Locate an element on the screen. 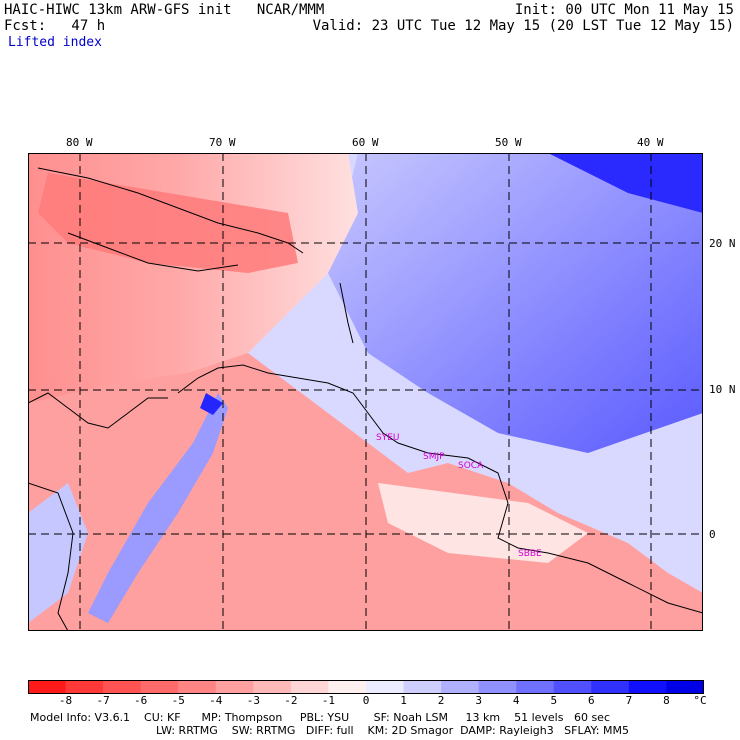 This screenshot has height=740, width=740. very-stable-region is located at coordinates (625, 183).